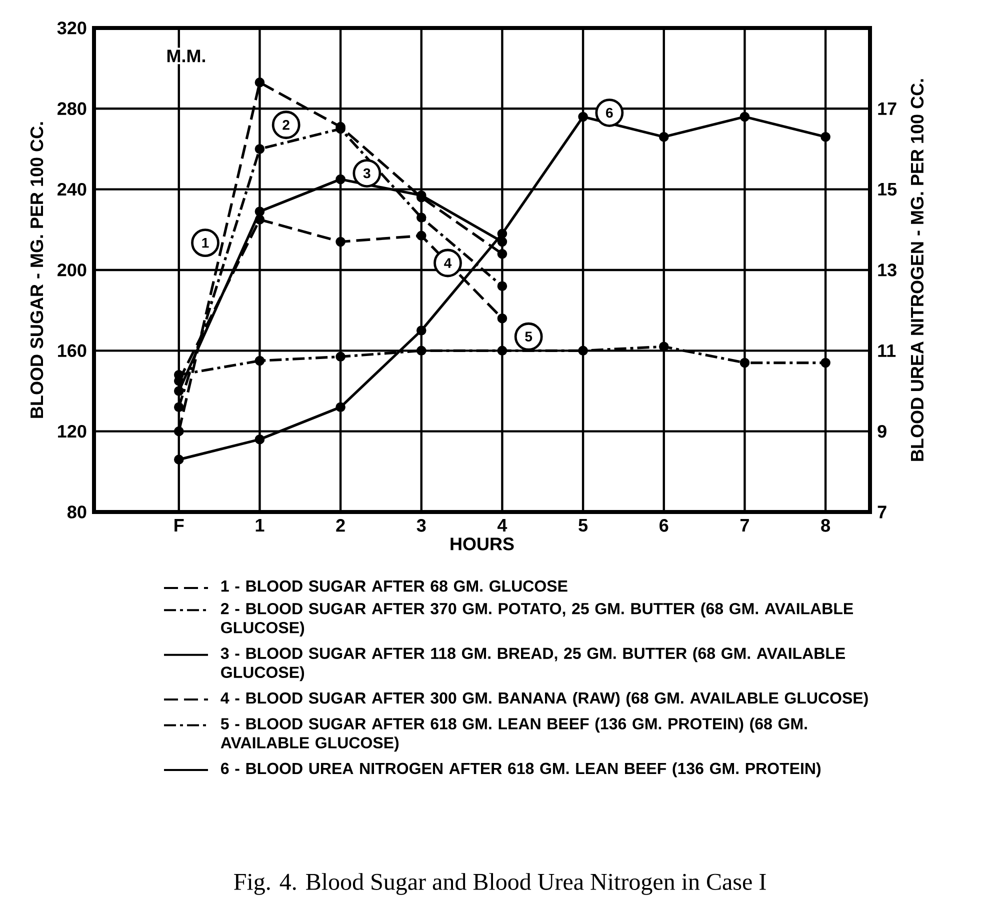 The height and width of the screenshot is (920, 1000). I want to click on y-tick-label: 80, so click(76, 512).